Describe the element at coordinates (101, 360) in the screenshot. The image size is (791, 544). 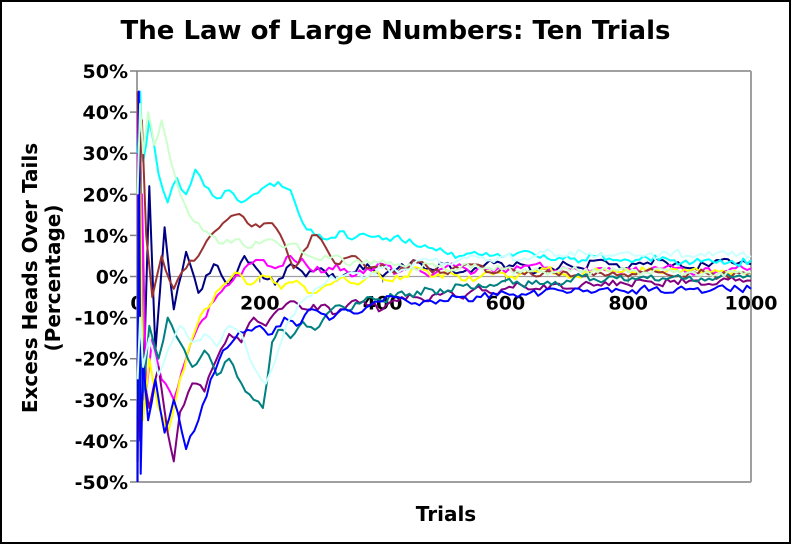
I see `y-tick-label: -20%` at that location.